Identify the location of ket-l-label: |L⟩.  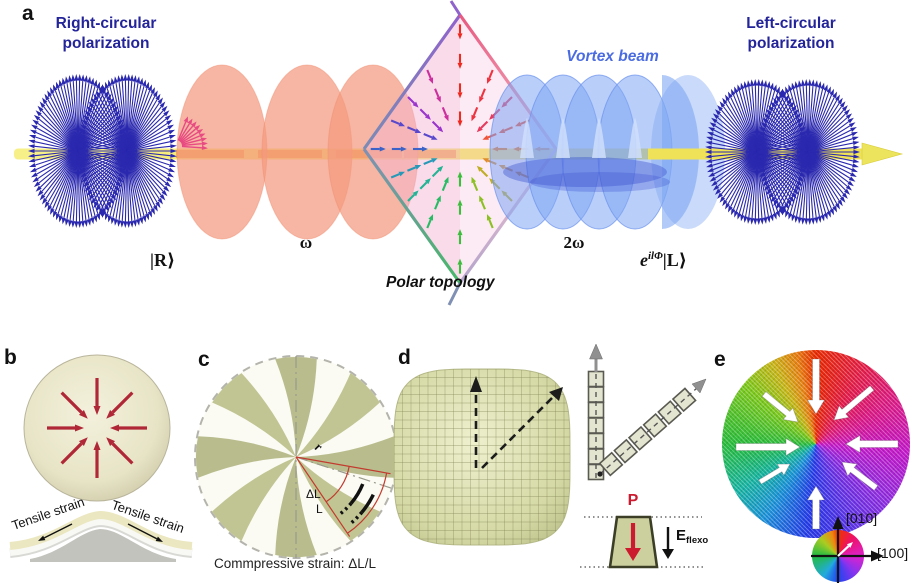
(674, 260).